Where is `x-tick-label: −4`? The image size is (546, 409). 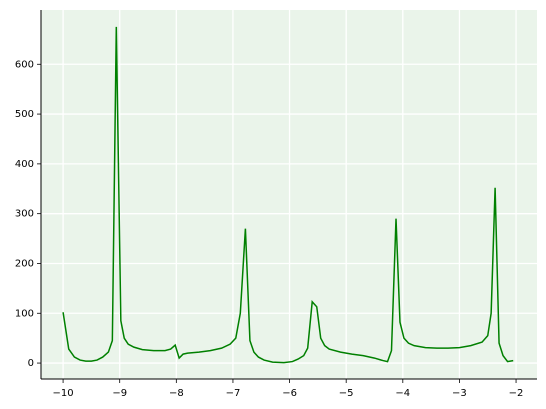 x-tick-label: −4 is located at coordinates (402, 393).